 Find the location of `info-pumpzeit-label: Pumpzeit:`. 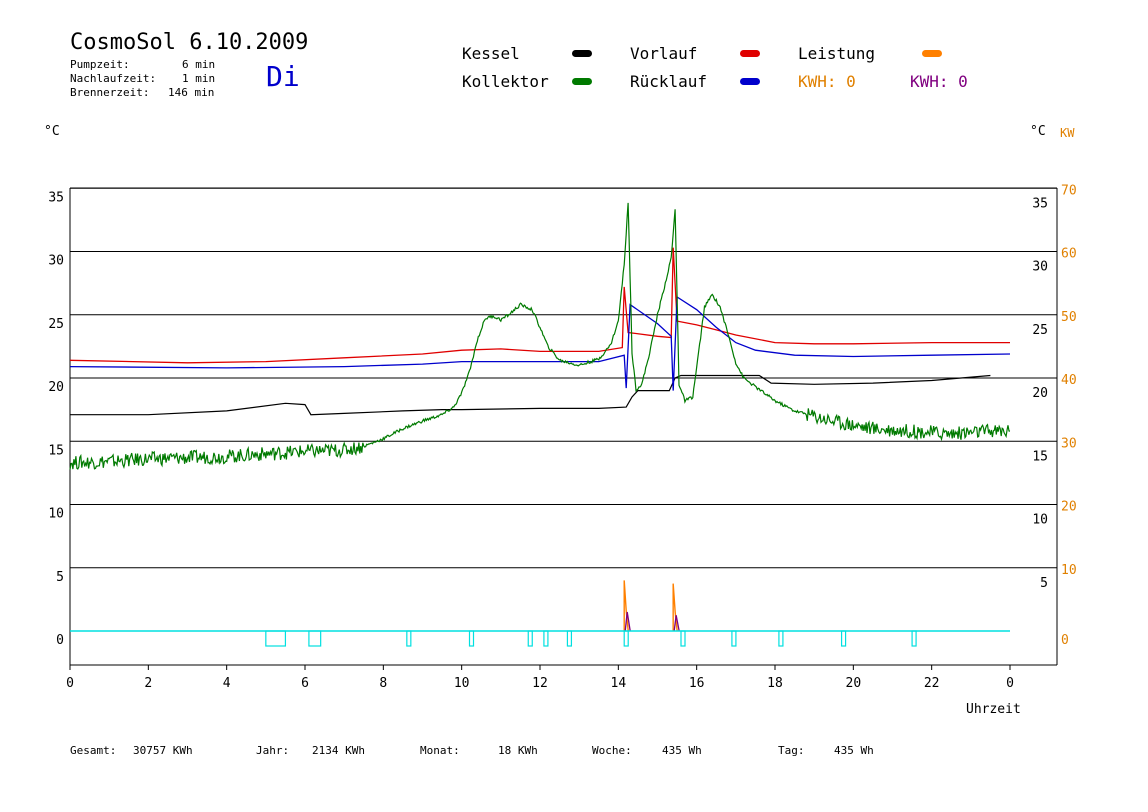

info-pumpzeit-label: Pumpzeit: is located at coordinates (100, 64).